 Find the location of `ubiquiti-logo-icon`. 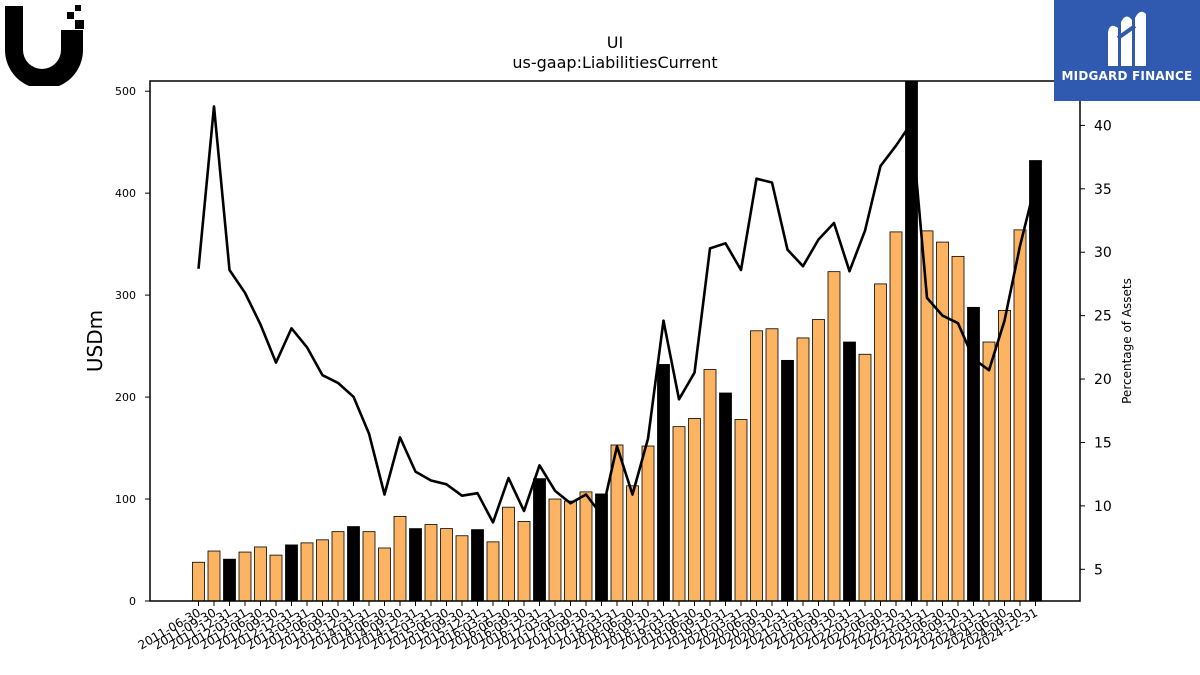

ubiquiti-logo-icon is located at coordinates (44, 47).